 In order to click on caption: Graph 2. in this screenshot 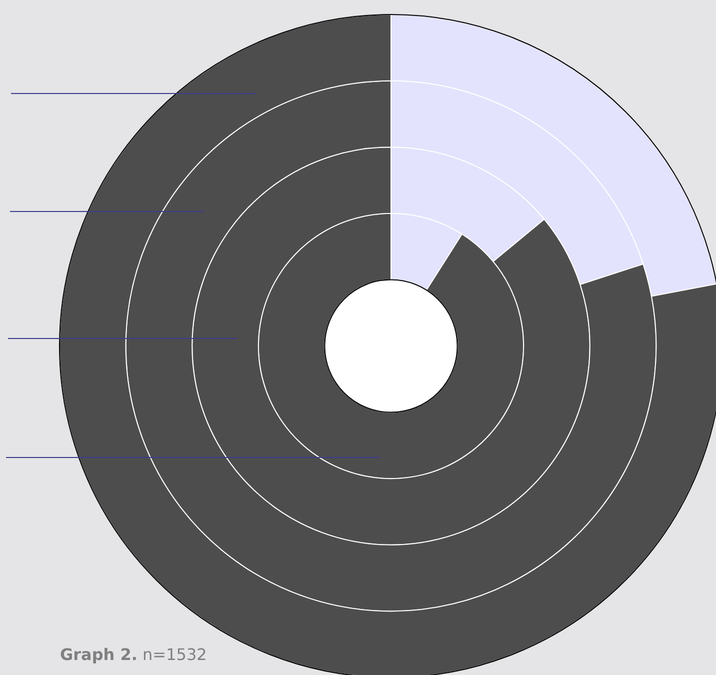, I will do `click(99, 654)`.